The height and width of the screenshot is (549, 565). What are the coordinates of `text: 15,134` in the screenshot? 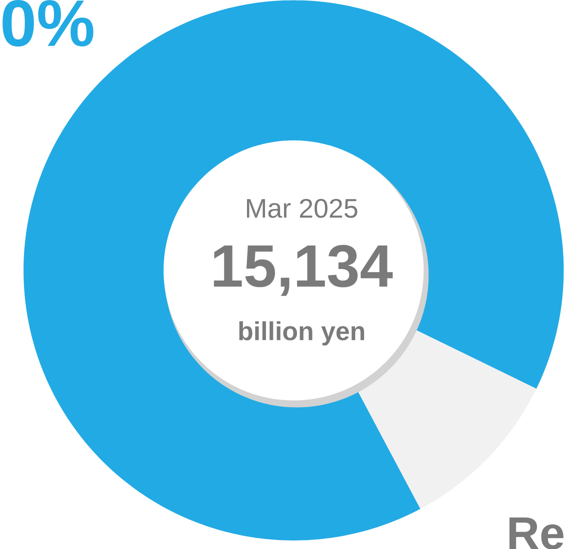 It's located at (303, 270).